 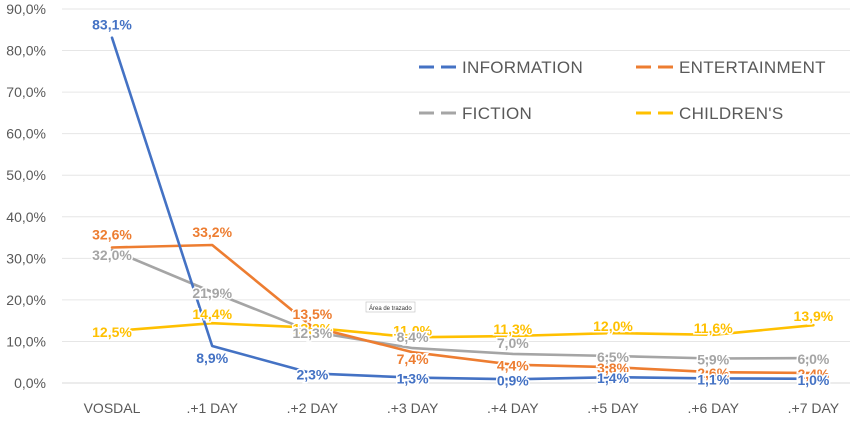 What do you see at coordinates (814, 316) in the screenshot?
I see `data-label: 13,9%` at bounding box center [814, 316].